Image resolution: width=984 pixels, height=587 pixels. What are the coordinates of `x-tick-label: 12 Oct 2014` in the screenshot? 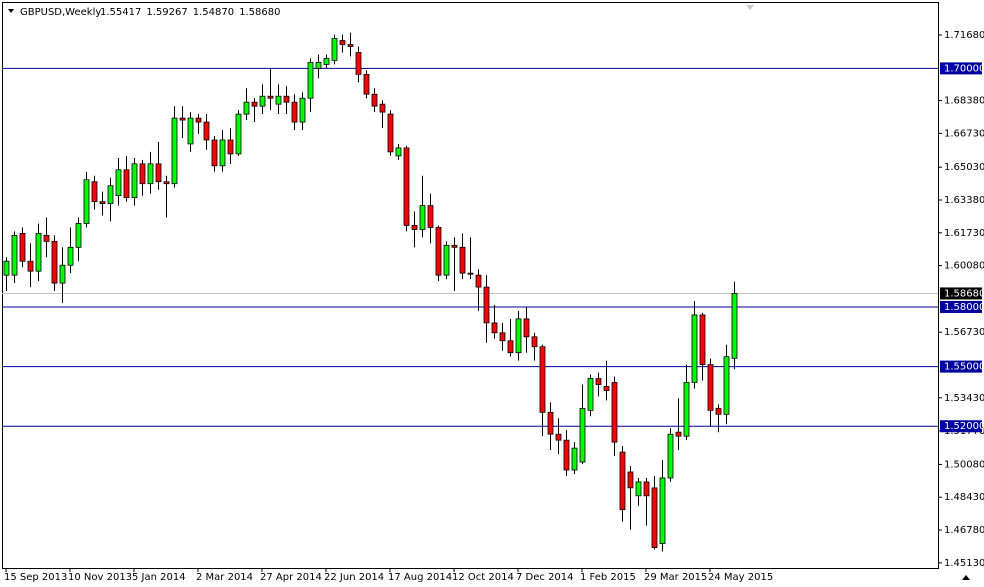 It's located at (483, 577).